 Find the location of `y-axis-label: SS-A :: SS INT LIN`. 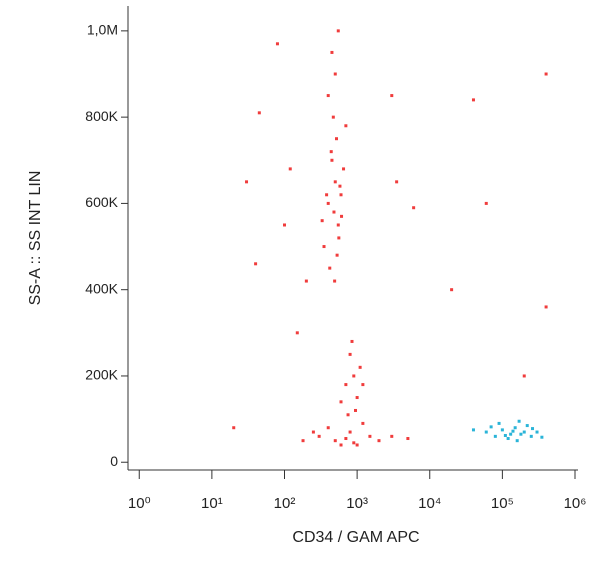

y-axis-label: SS-A :: SS INT LIN is located at coordinates (35, 238).